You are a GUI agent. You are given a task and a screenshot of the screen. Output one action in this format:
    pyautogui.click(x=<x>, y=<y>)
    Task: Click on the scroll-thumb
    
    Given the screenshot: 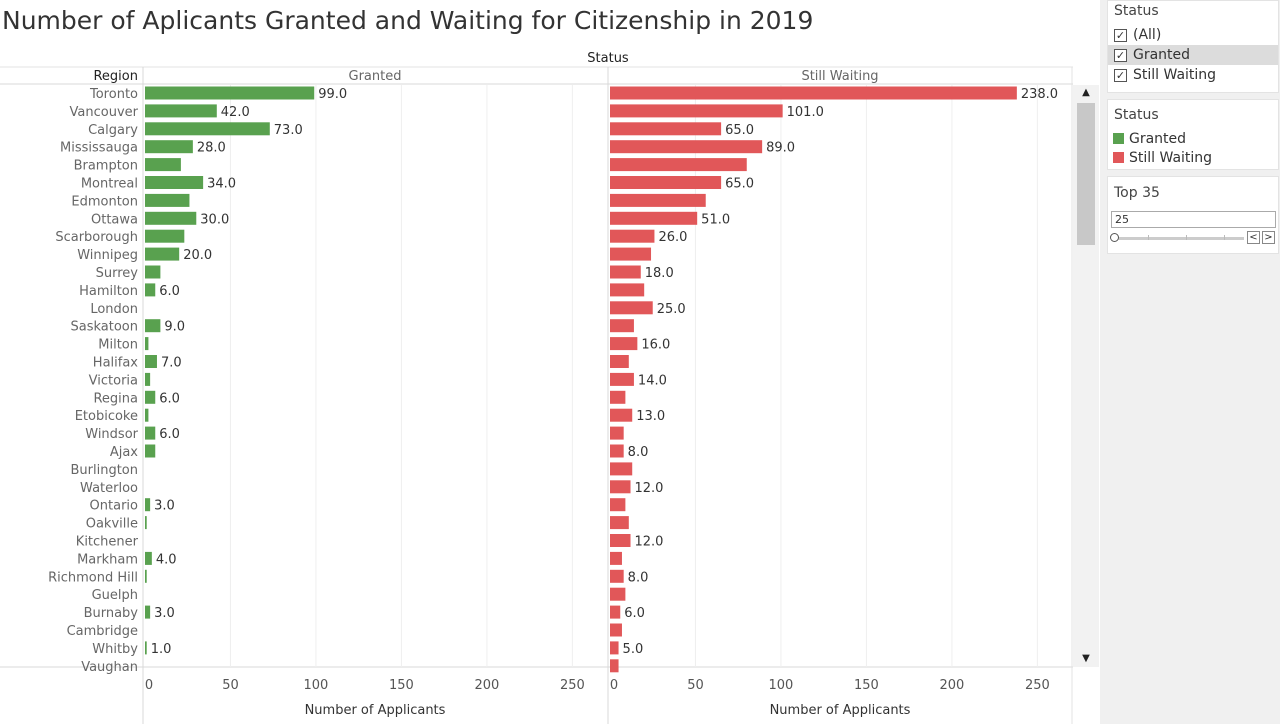 What is the action you would take?
    pyautogui.click(x=1086, y=174)
    